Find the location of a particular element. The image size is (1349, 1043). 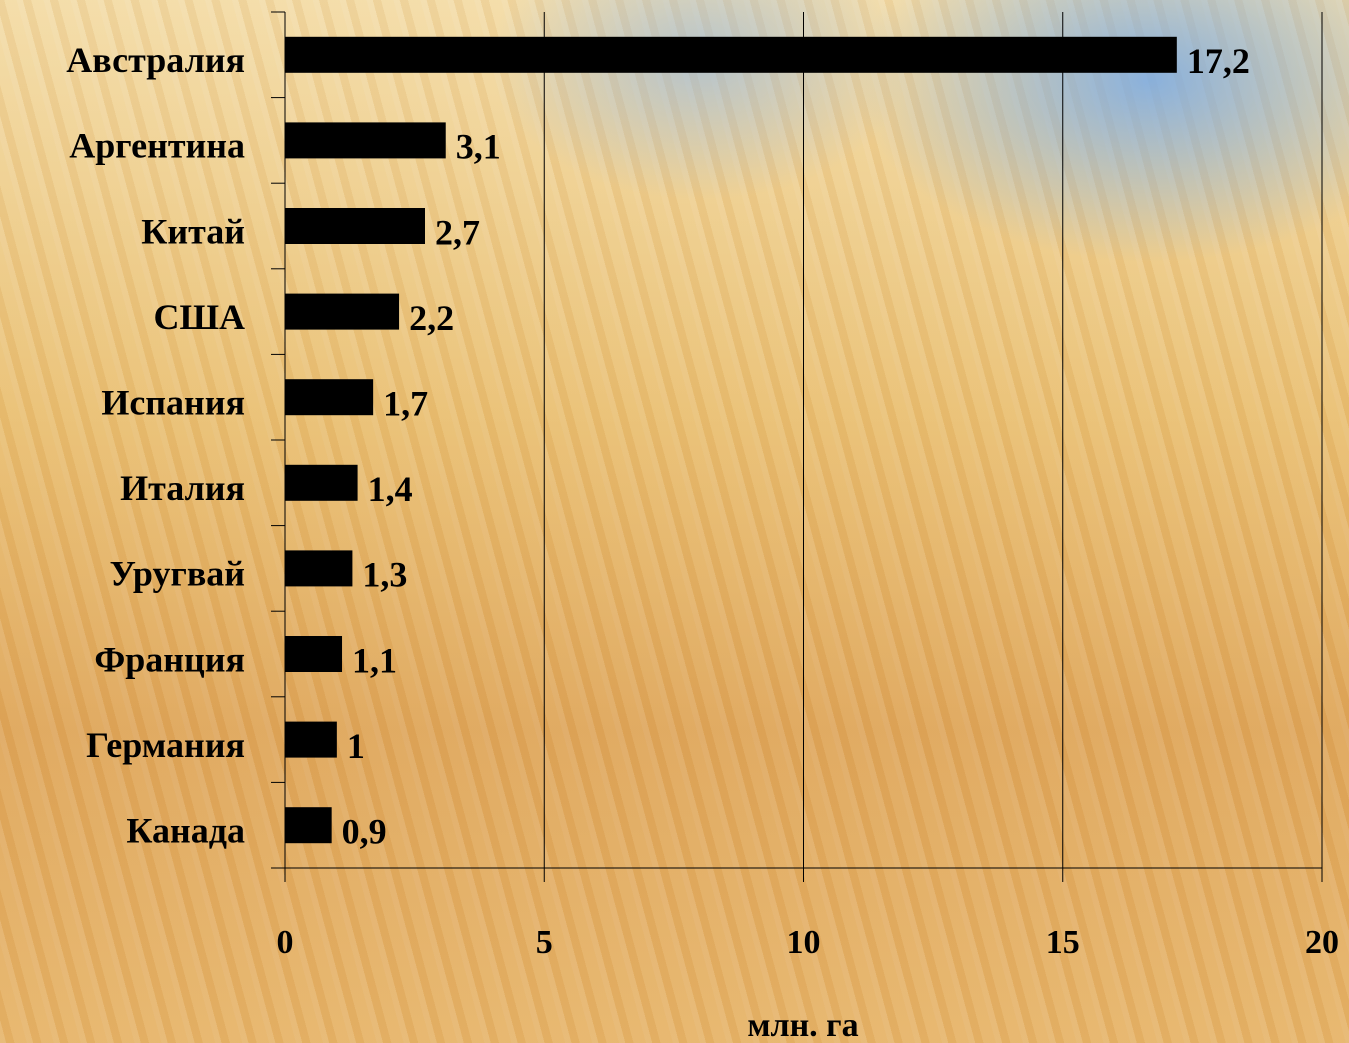

y-tick-label: Уругвай is located at coordinates (177, 574).